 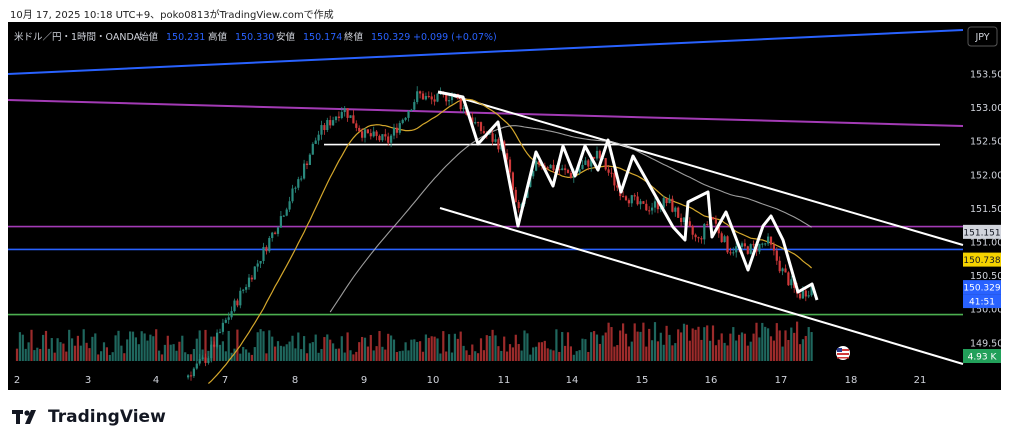 I want to click on tradingview-brand: TradingView, so click(x=107, y=417).